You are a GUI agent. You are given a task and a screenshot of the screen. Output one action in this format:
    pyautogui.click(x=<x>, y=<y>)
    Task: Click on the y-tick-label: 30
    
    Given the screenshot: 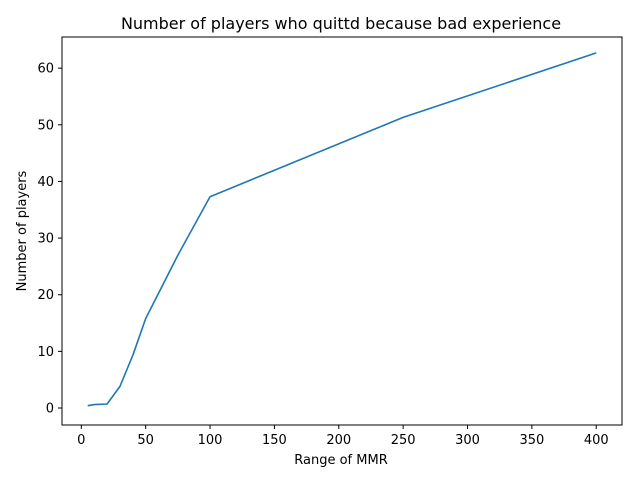 What is the action you would take?
    pyautogui.click(x=45, y=239)
    